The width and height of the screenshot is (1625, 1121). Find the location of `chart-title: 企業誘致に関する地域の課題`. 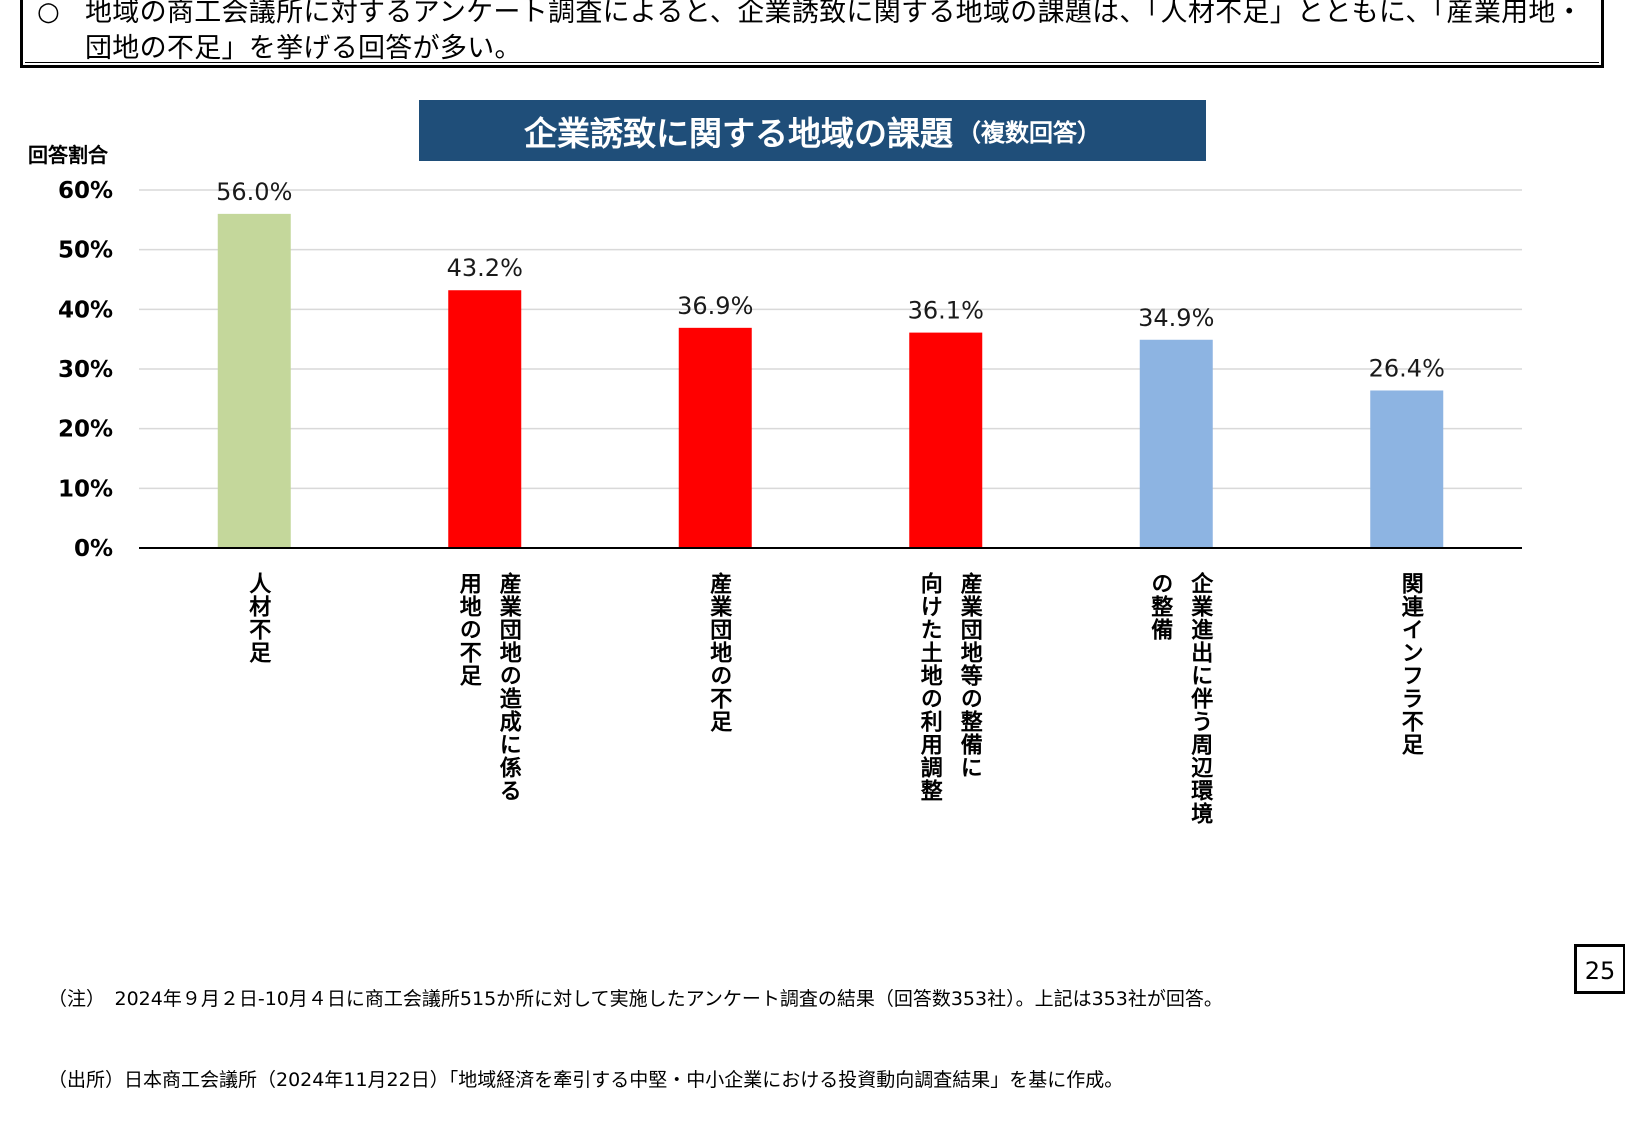

chart-title: 企業誘致に関する地域の課題 is located at coordinates (738, 133).